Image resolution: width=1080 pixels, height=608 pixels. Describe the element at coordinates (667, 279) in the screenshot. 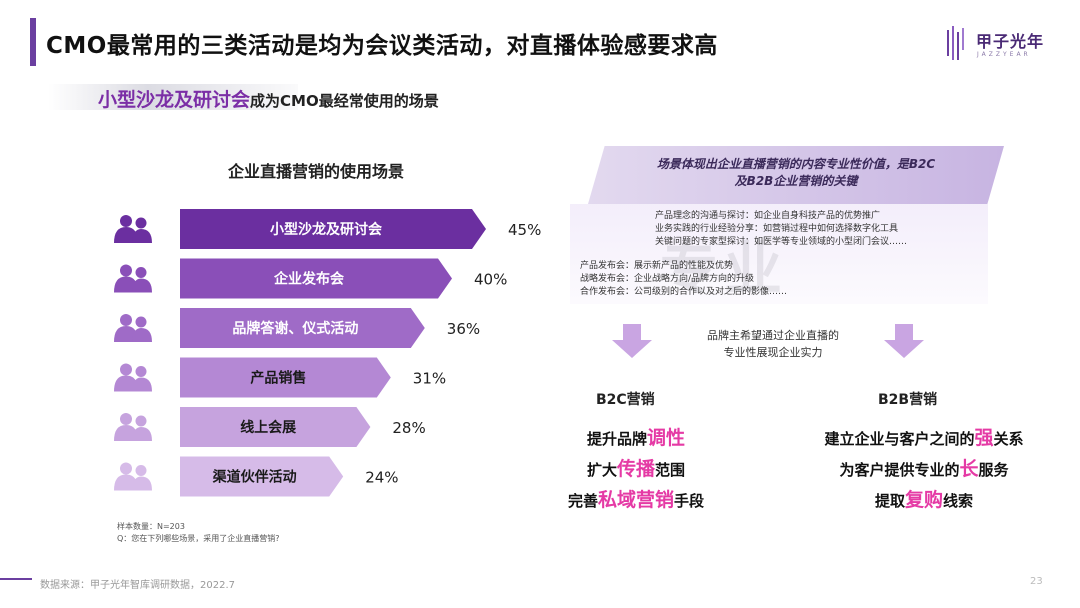

I see `list-item: 战略发布会：企业战略方向/品牌方向的升级` at that location.